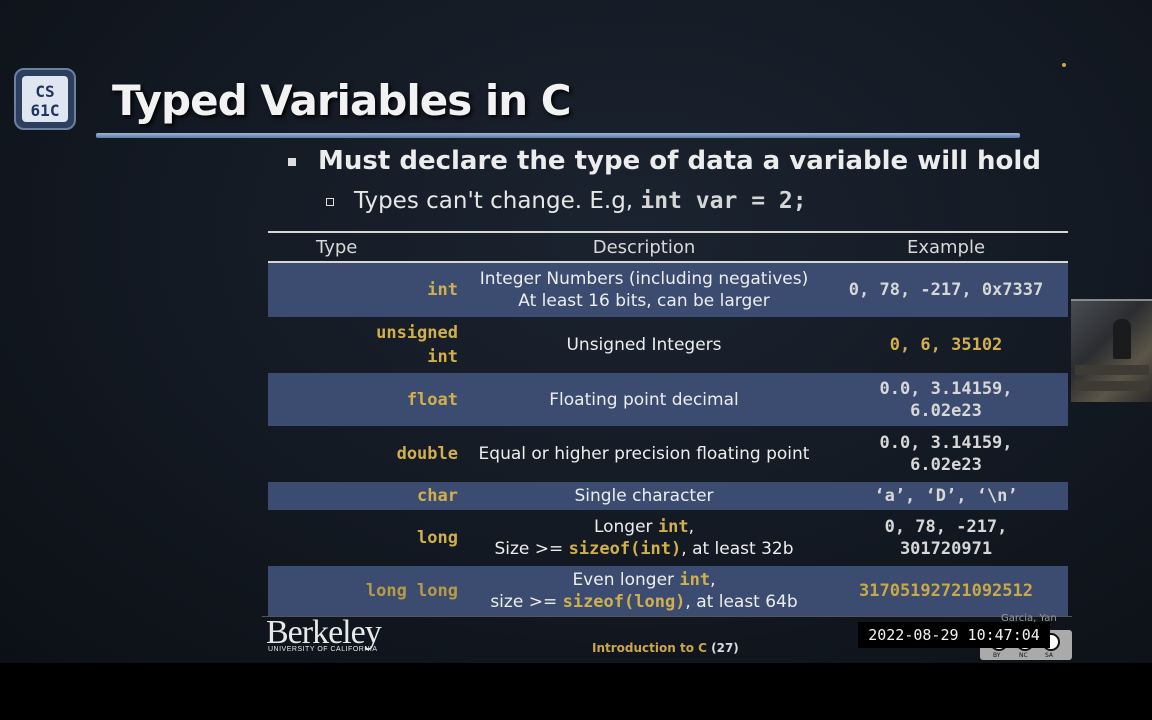  What do you see at coordinates (45, 91) in the screenshot?
I see `logo-line1: CS` at bounding box center [45, 91].